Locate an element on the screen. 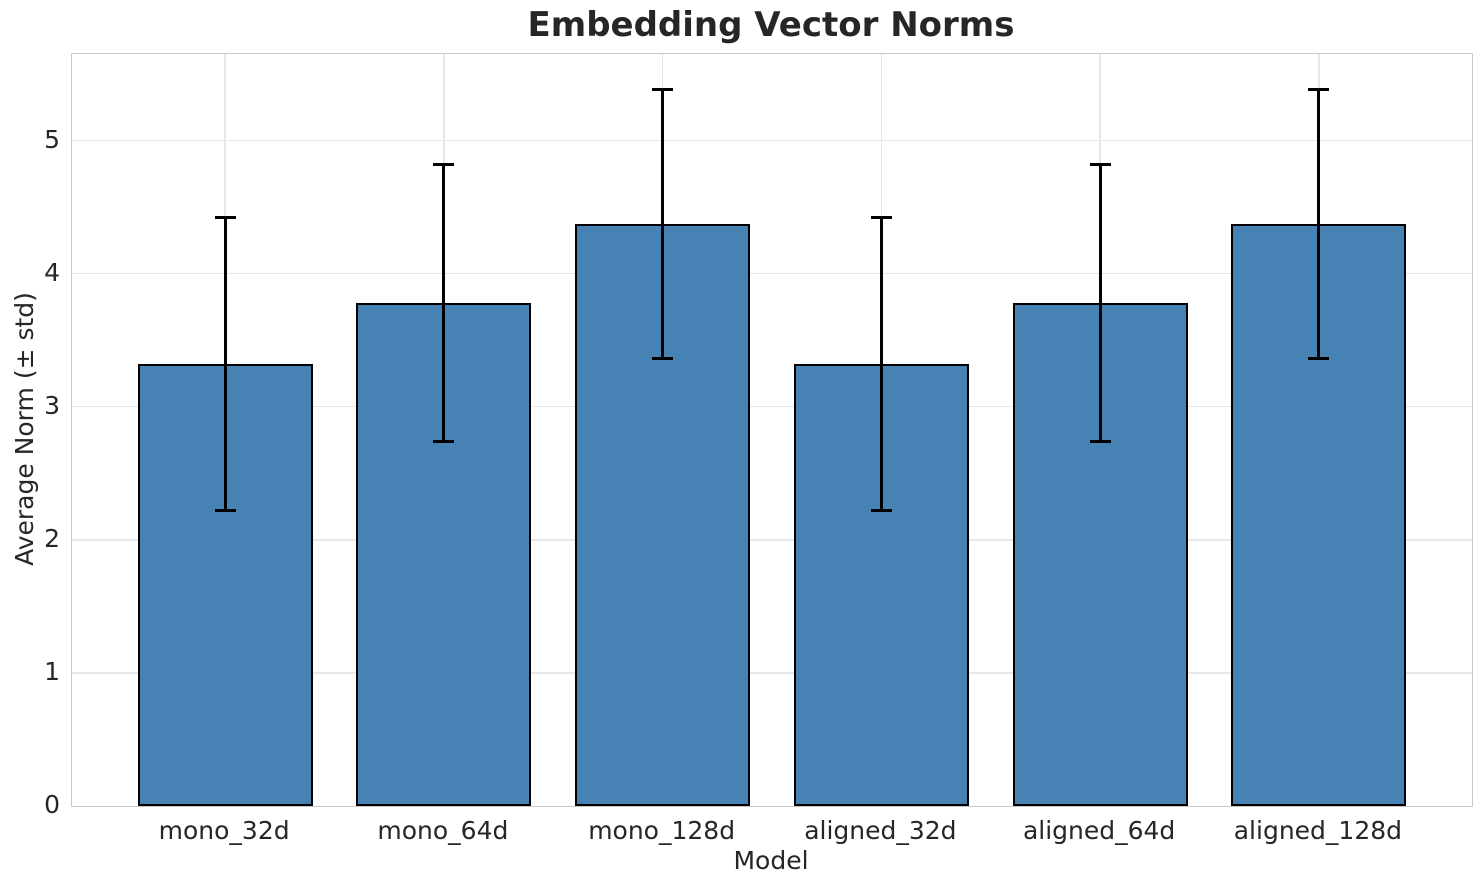 Image resolution: width=1483 pixels, height=885 pixels. error-bar-line-mono_128d is located at coordinates (663, 224).